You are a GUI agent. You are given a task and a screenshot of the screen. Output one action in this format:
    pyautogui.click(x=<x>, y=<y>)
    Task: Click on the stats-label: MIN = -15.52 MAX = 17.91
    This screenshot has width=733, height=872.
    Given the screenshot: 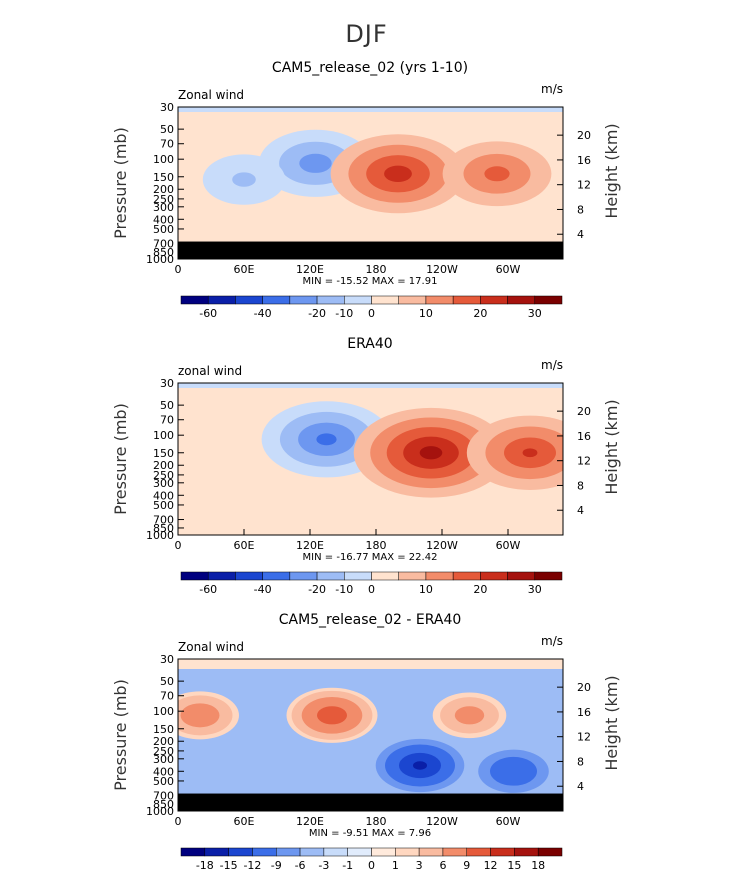 What is the action you would take?
    pyautogui.click(x=370, y=281)
    